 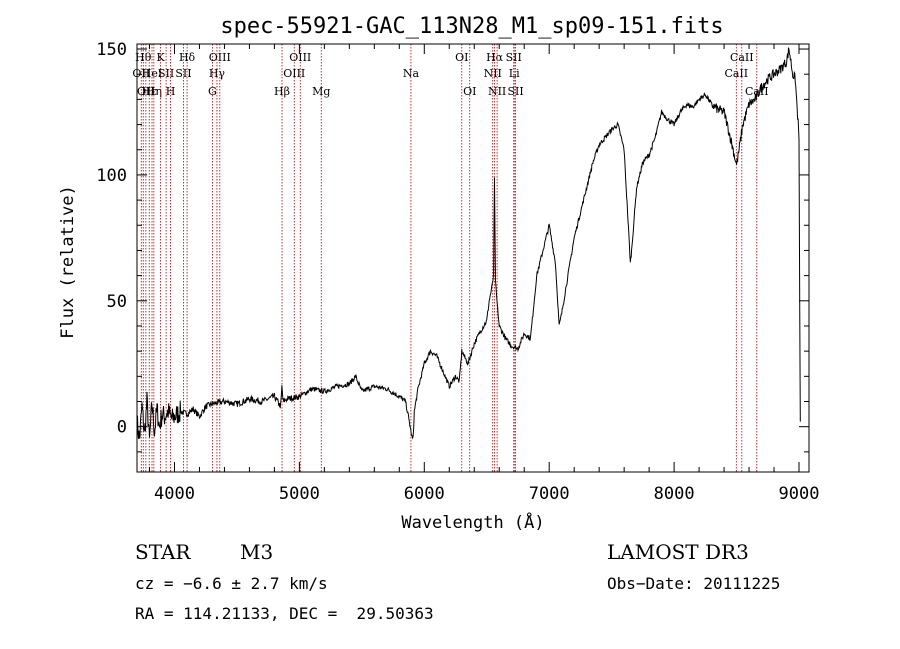 I want to click on spectral-line-label-13: OIII, so click(x=220, y=57).